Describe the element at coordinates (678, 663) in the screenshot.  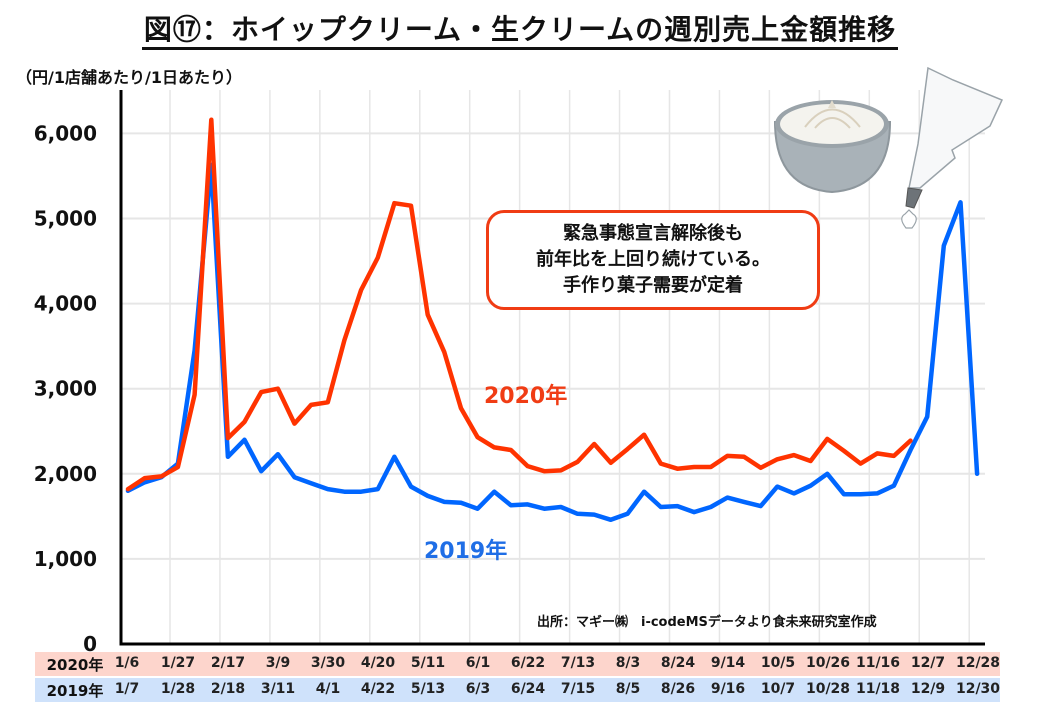
I see `x-tick-label: 8/24` at that location.